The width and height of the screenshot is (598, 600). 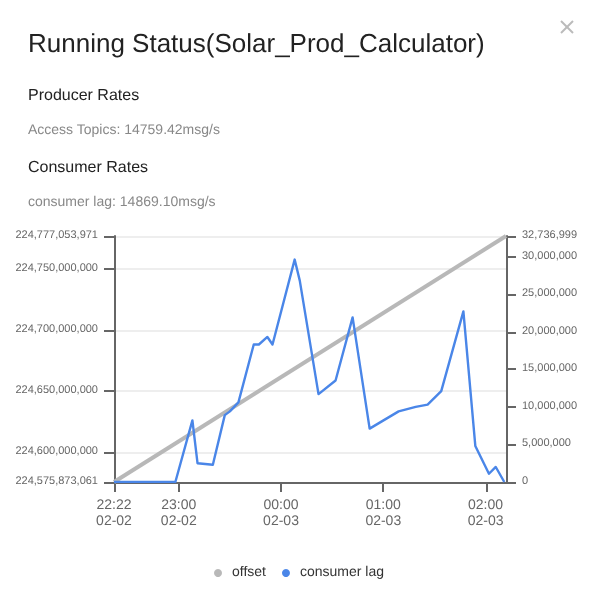 What do you see at coordinates (89, 167) in the screenshot?
I see `text: Consumer Rates` at bounding box center [89, 167].